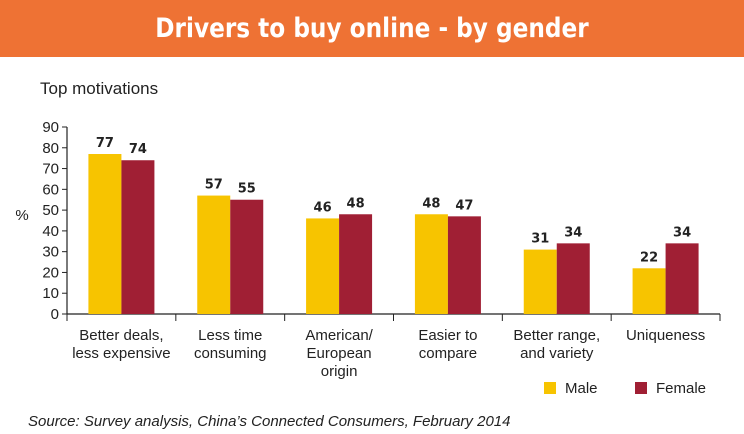  What do you see at coordinates (448, 353) in the screenshot?
I see `x-category-label: compare` at bounding box center [448, 353].